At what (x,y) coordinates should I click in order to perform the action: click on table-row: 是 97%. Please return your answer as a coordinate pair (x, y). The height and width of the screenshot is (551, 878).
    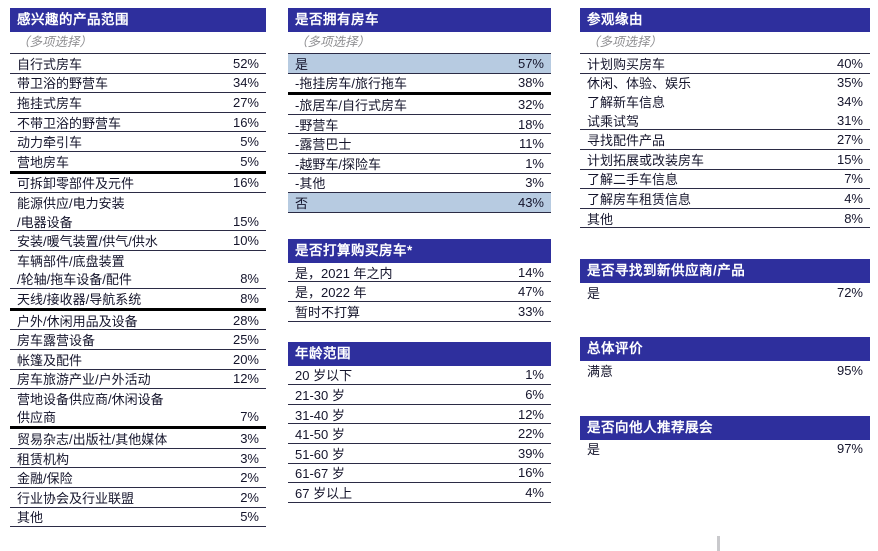
    Looking at the image, I should click on (725, 449).